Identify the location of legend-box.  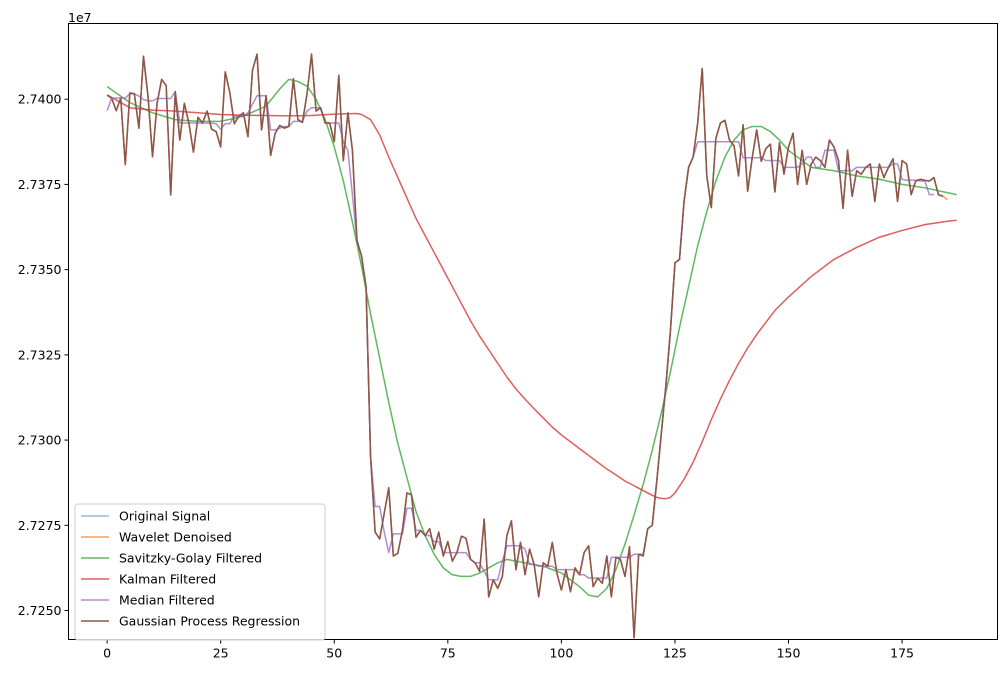
(200, 572).